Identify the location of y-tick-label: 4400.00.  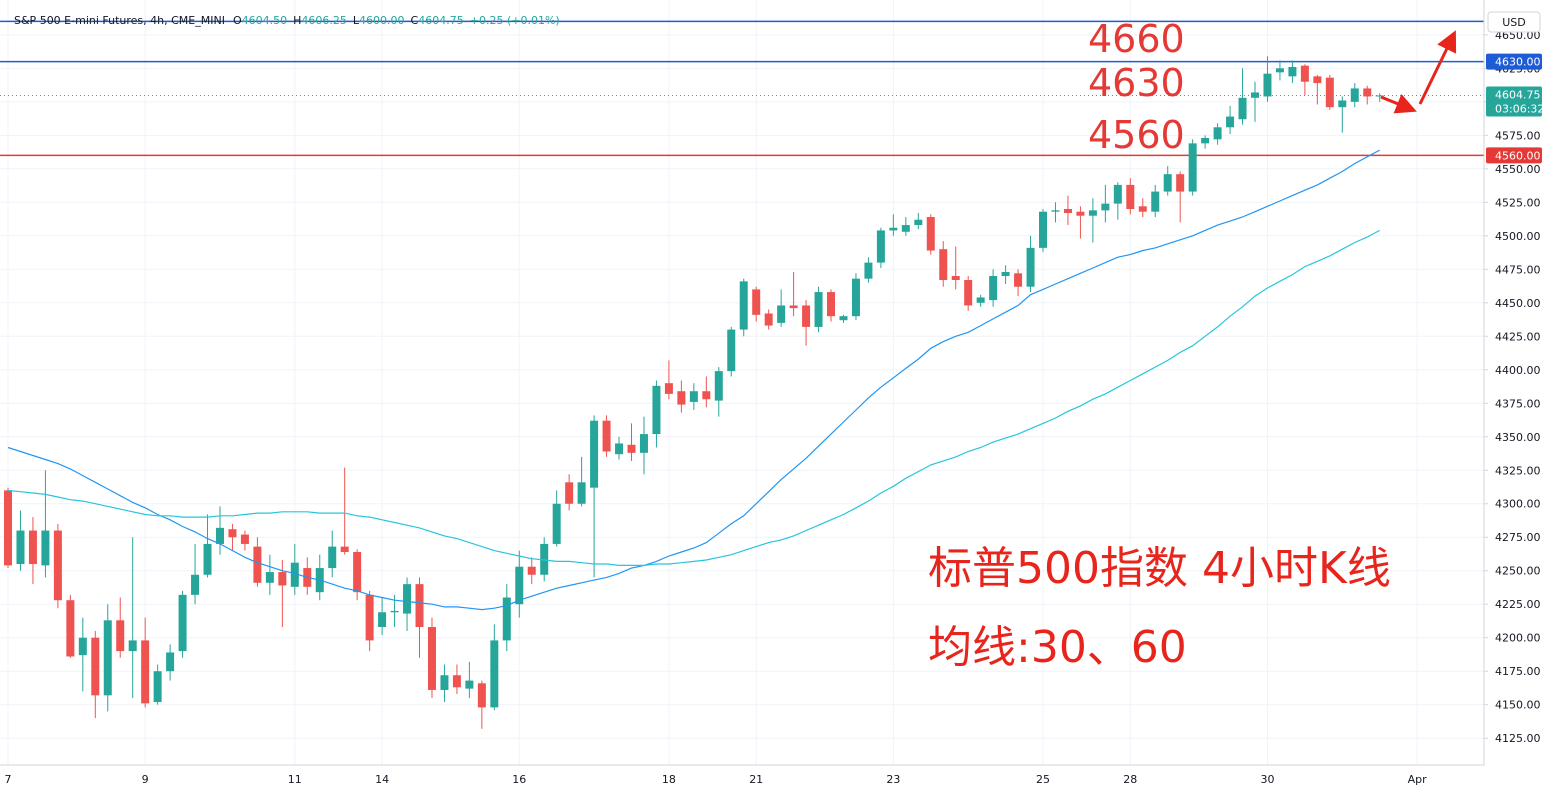
(1518, 370).